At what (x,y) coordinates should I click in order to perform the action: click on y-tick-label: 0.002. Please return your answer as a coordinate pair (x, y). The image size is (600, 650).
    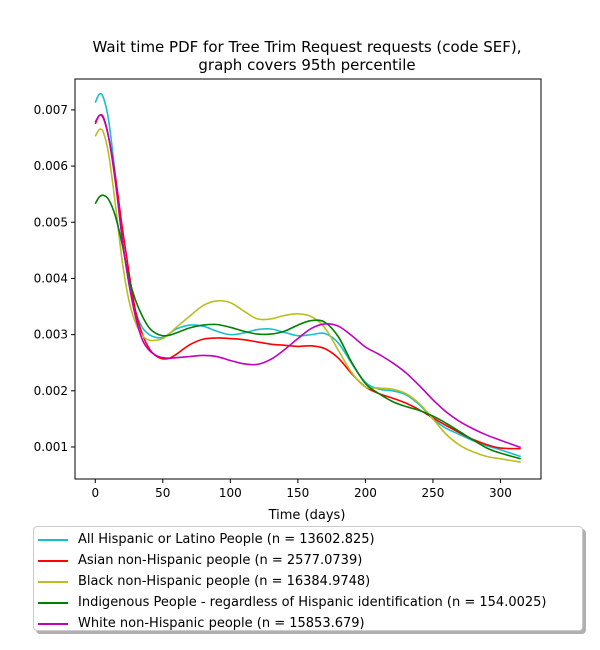
    Looking at the image, I should click on (51, 391).